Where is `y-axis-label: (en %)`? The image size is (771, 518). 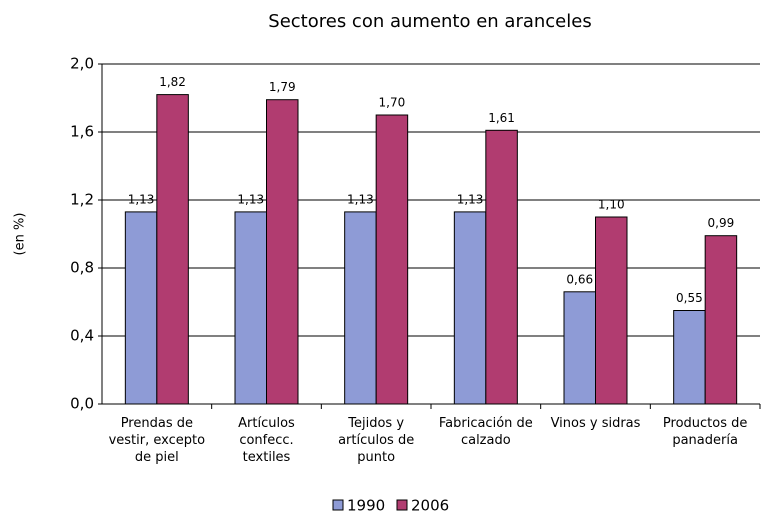 y-axis-label: (en %) is located at coordinates (20, 234).